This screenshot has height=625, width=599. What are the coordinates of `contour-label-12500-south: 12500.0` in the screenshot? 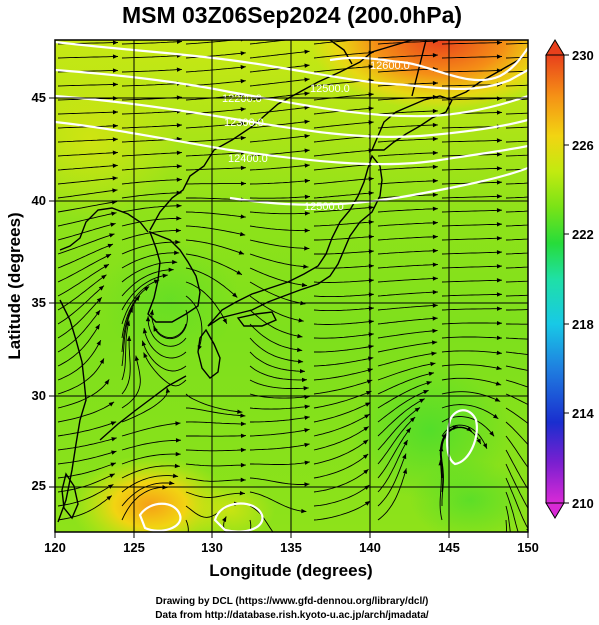 It's located at (324, 207).